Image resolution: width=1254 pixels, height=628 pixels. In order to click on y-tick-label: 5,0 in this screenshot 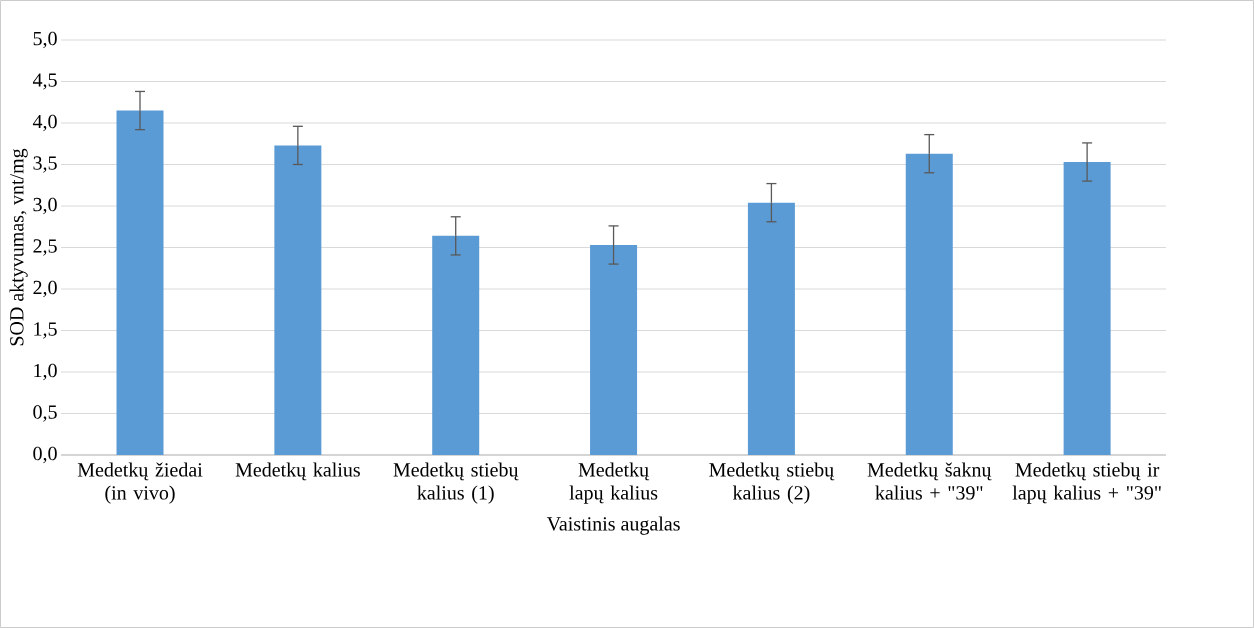, I will do `click(45, 40)`.